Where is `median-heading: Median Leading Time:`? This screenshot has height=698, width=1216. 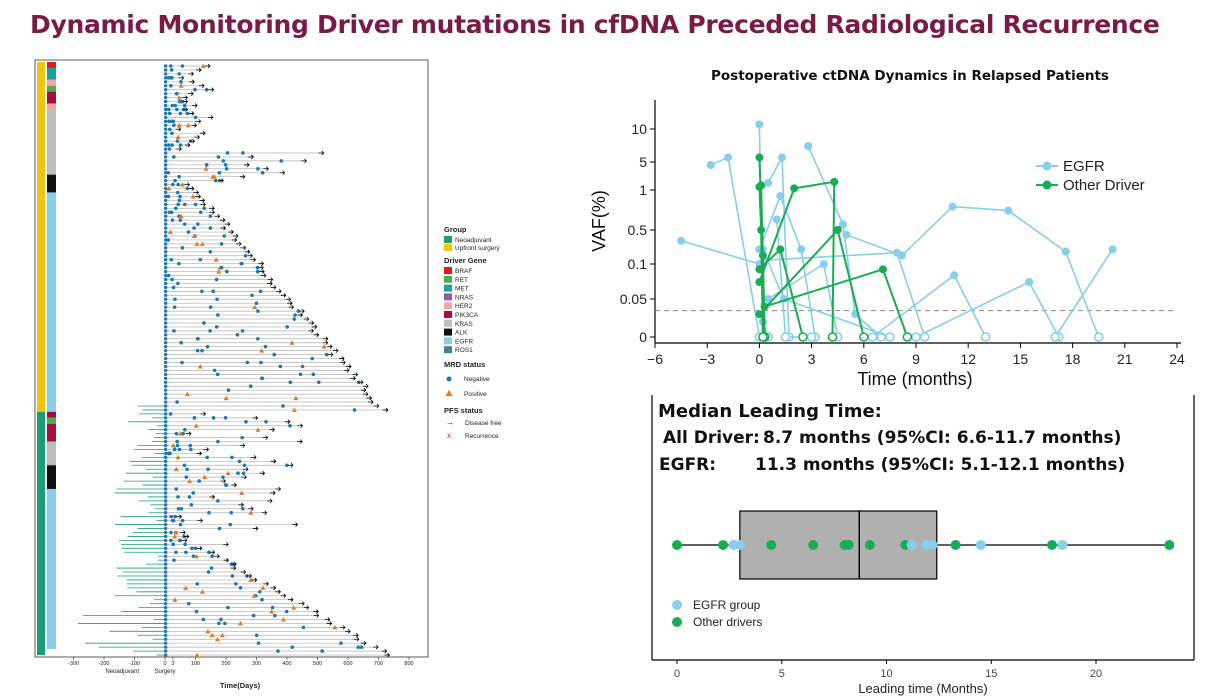 median-heading: Median Leading Time: is located at coordinates (770, 411).